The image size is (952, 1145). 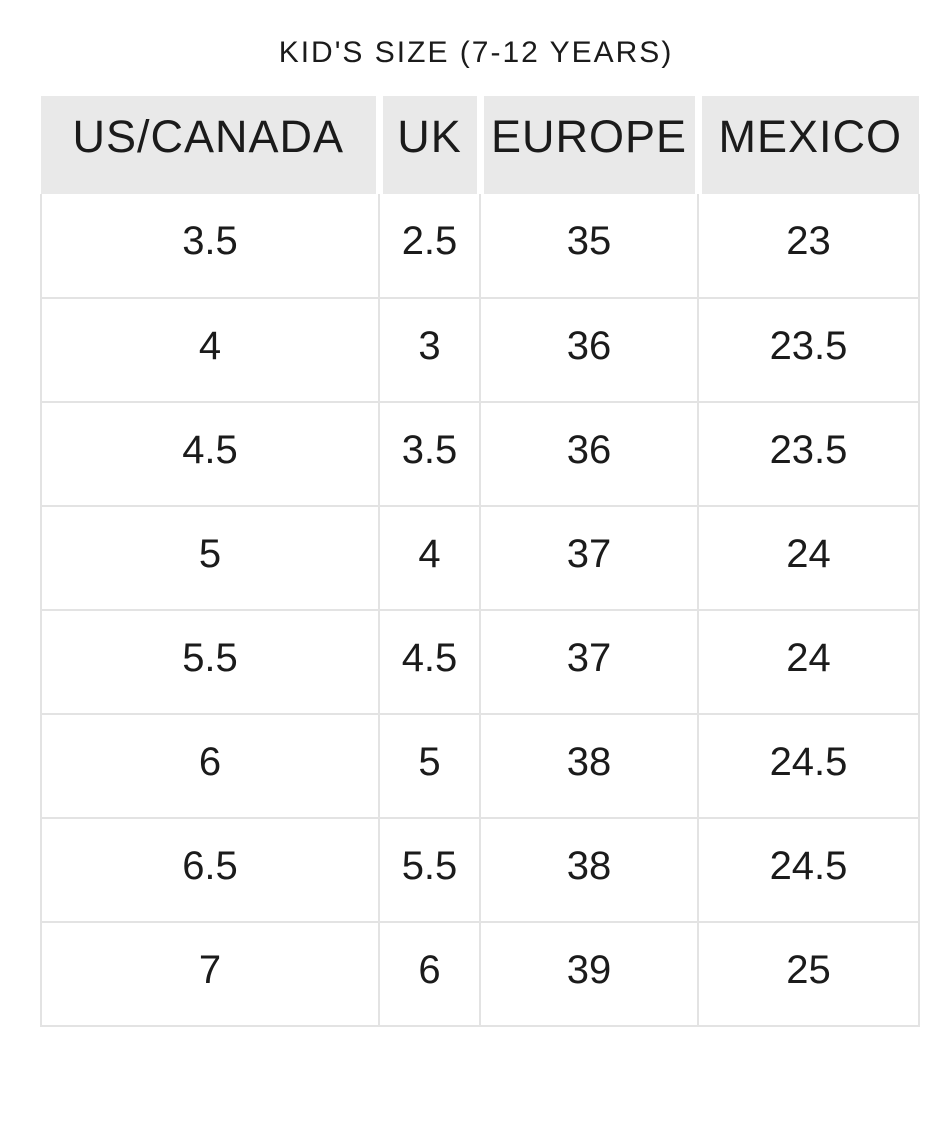 I want to click on table-row: 6 5 38 24.5, so click(x=480, y=766).